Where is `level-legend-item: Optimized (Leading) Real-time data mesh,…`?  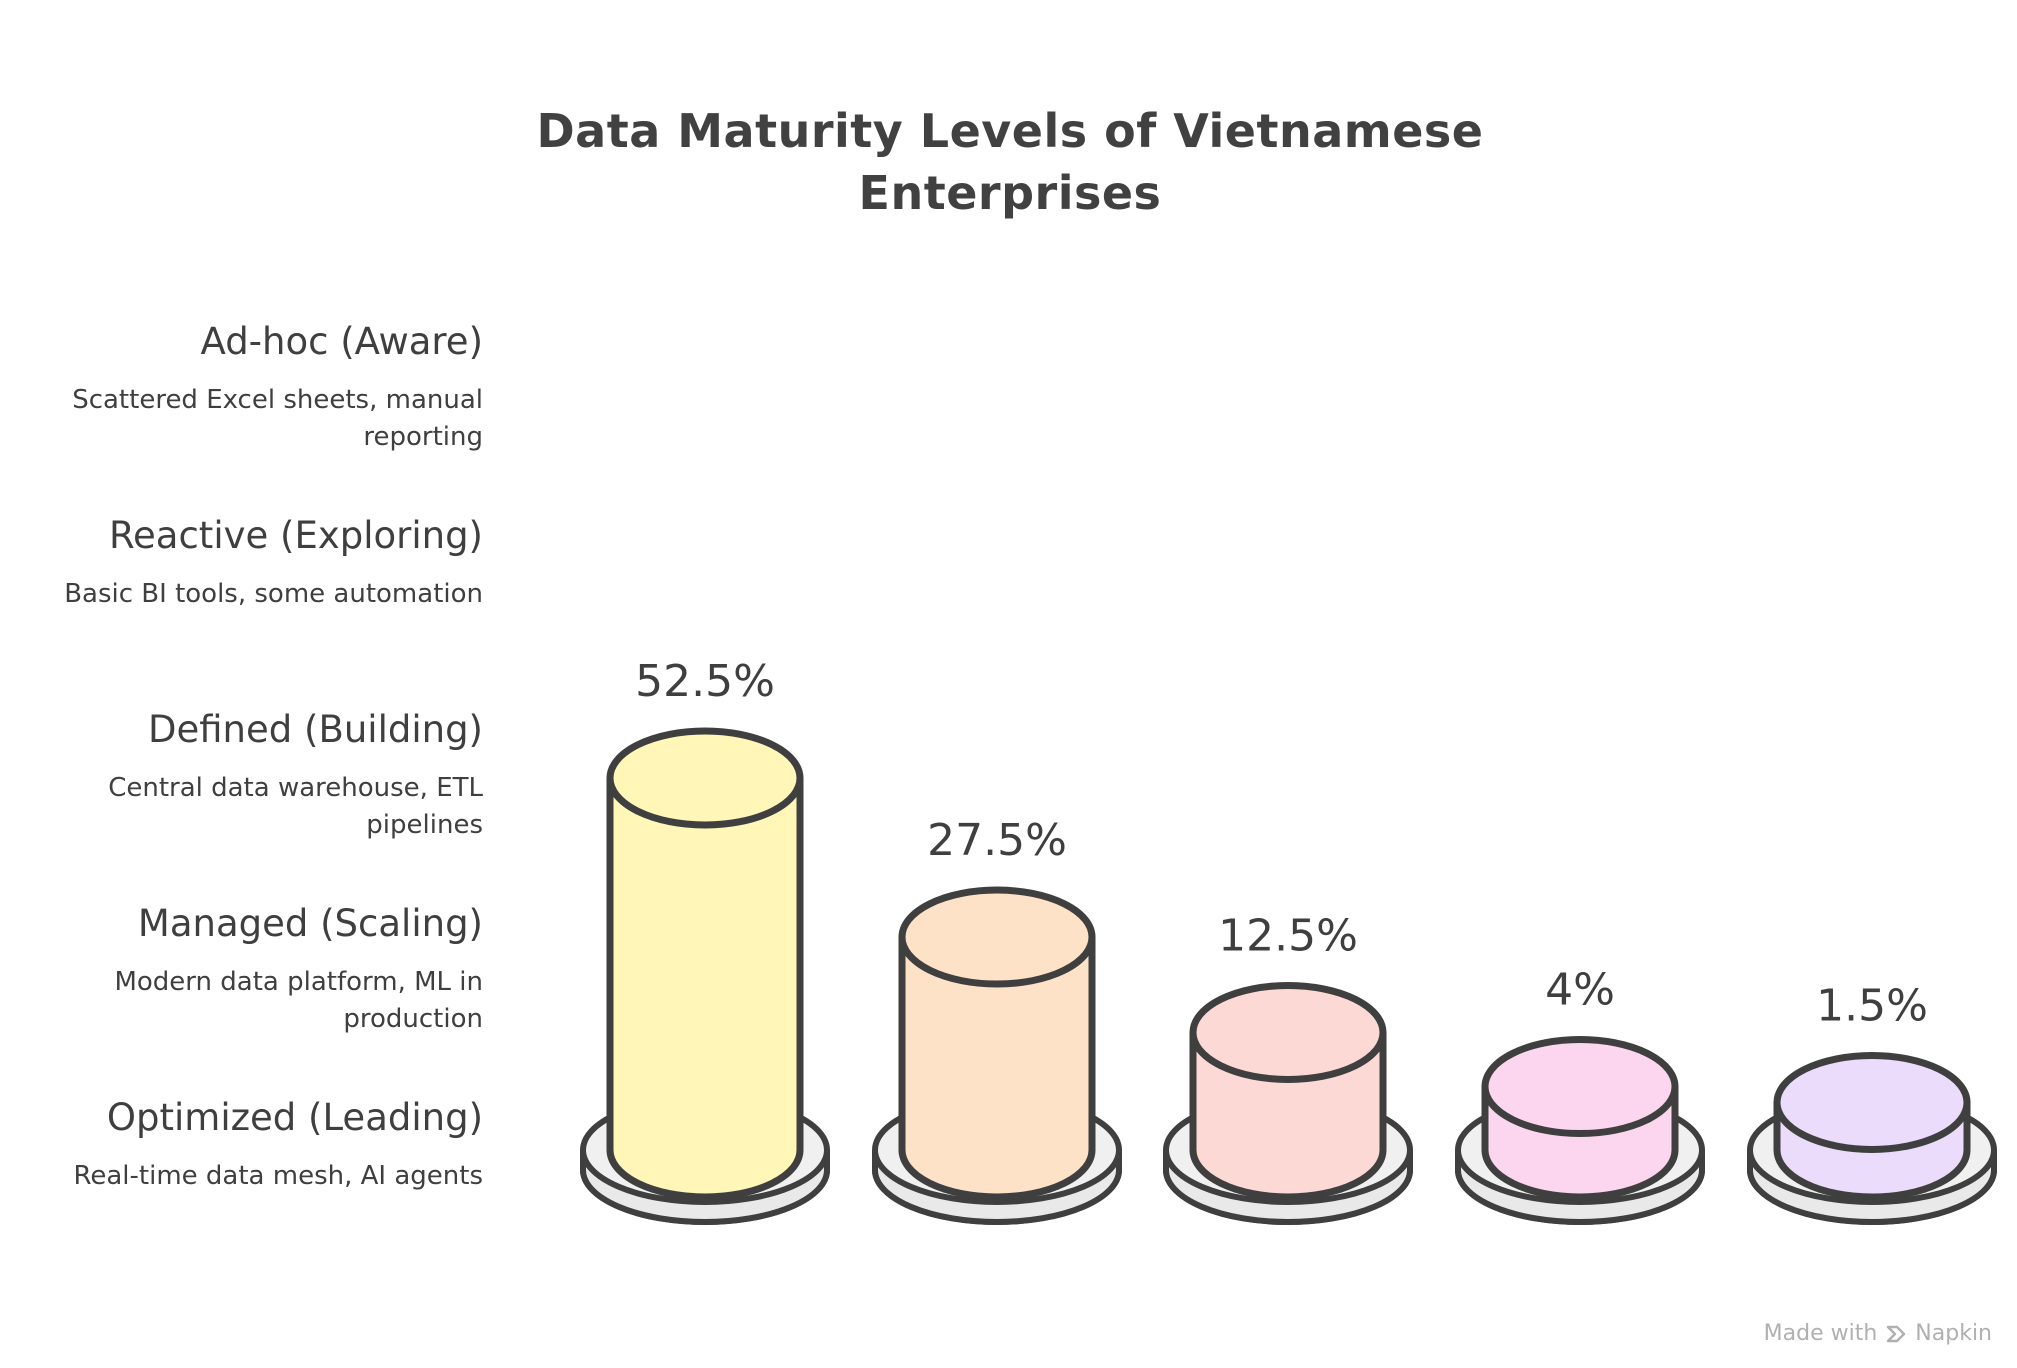
level-legend-item: Optimized (Leading) Real-time data mesh,… is located at coordinates (248, 1145).